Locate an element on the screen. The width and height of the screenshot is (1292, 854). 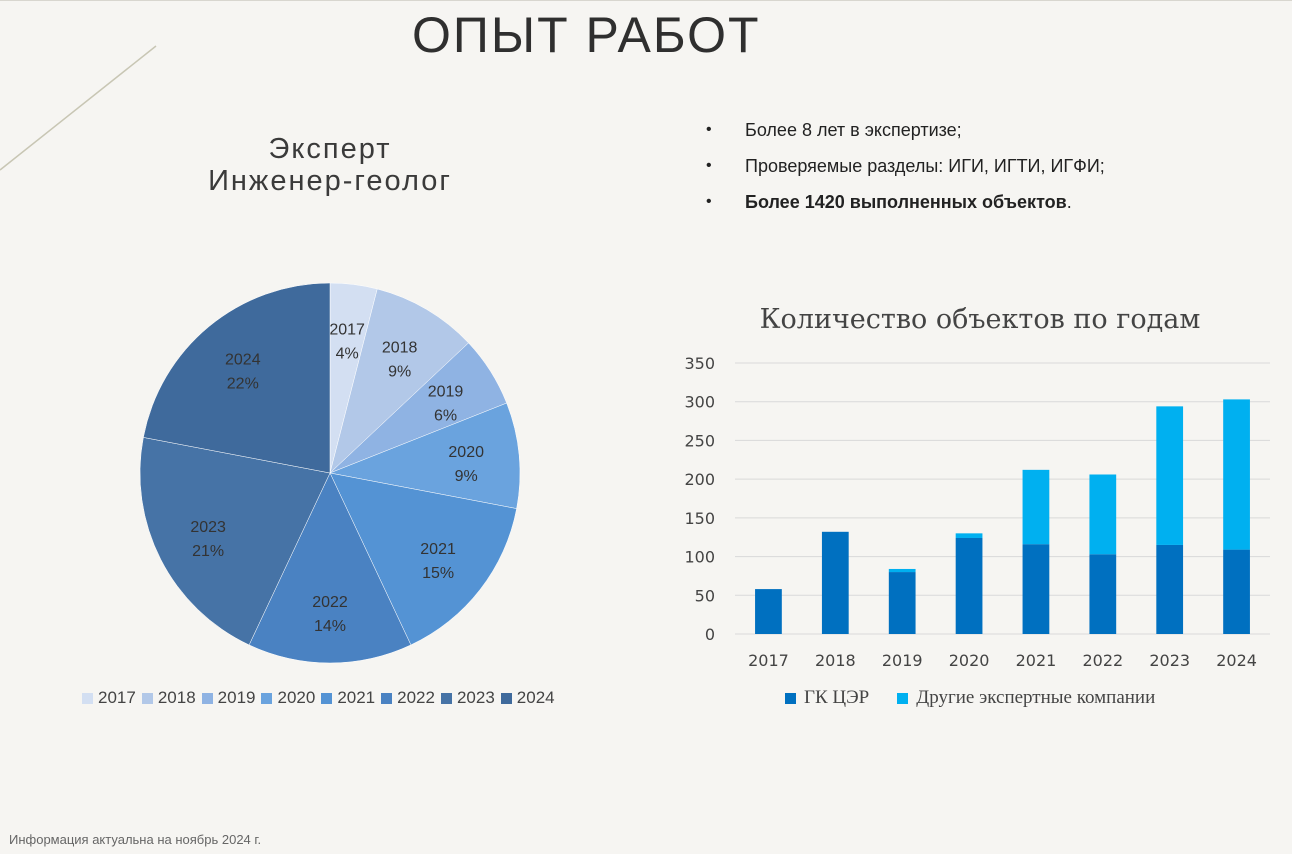
pie-label-category: 2018 is located at coordinates (400, 347).